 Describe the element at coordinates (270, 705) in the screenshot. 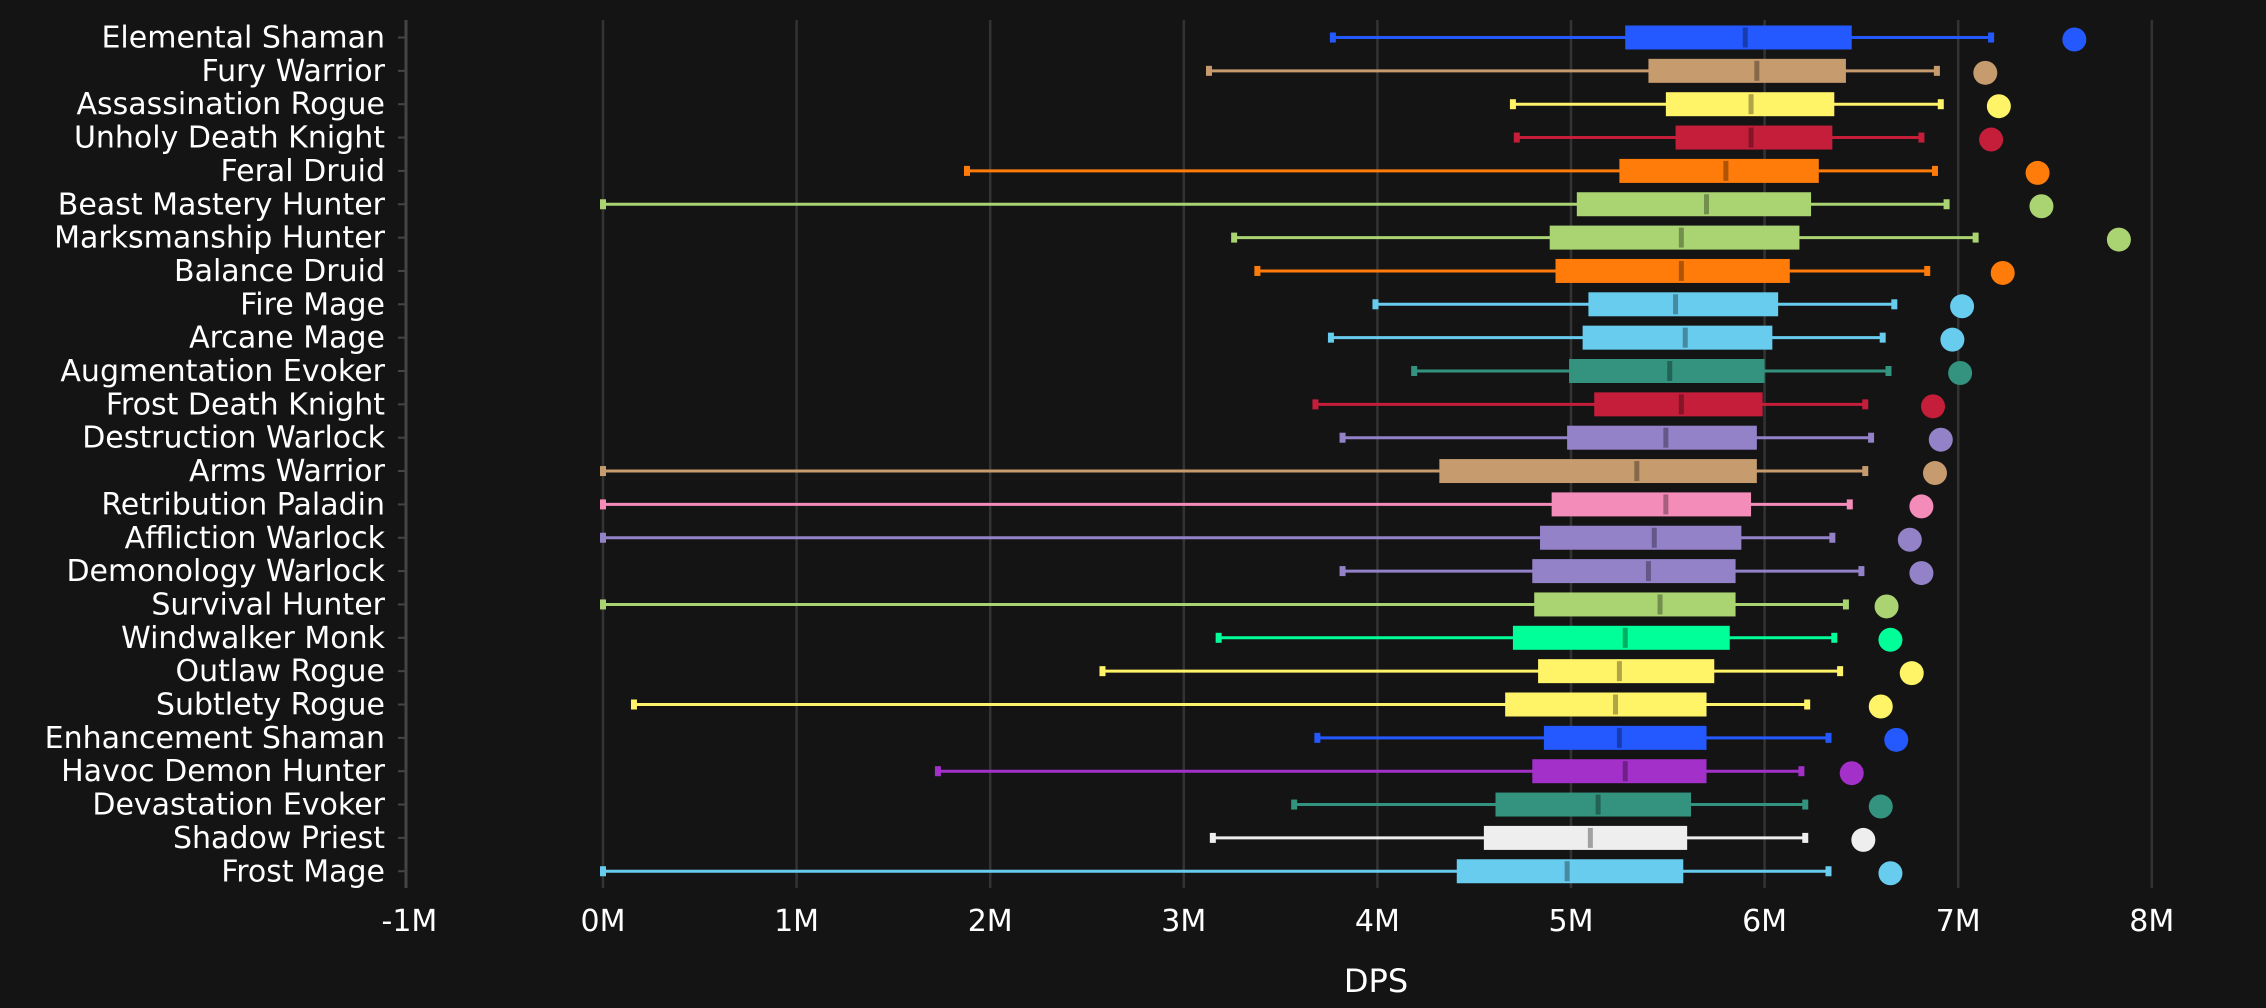

I see `y-tick-label: Subtlety Rogue` at that location.